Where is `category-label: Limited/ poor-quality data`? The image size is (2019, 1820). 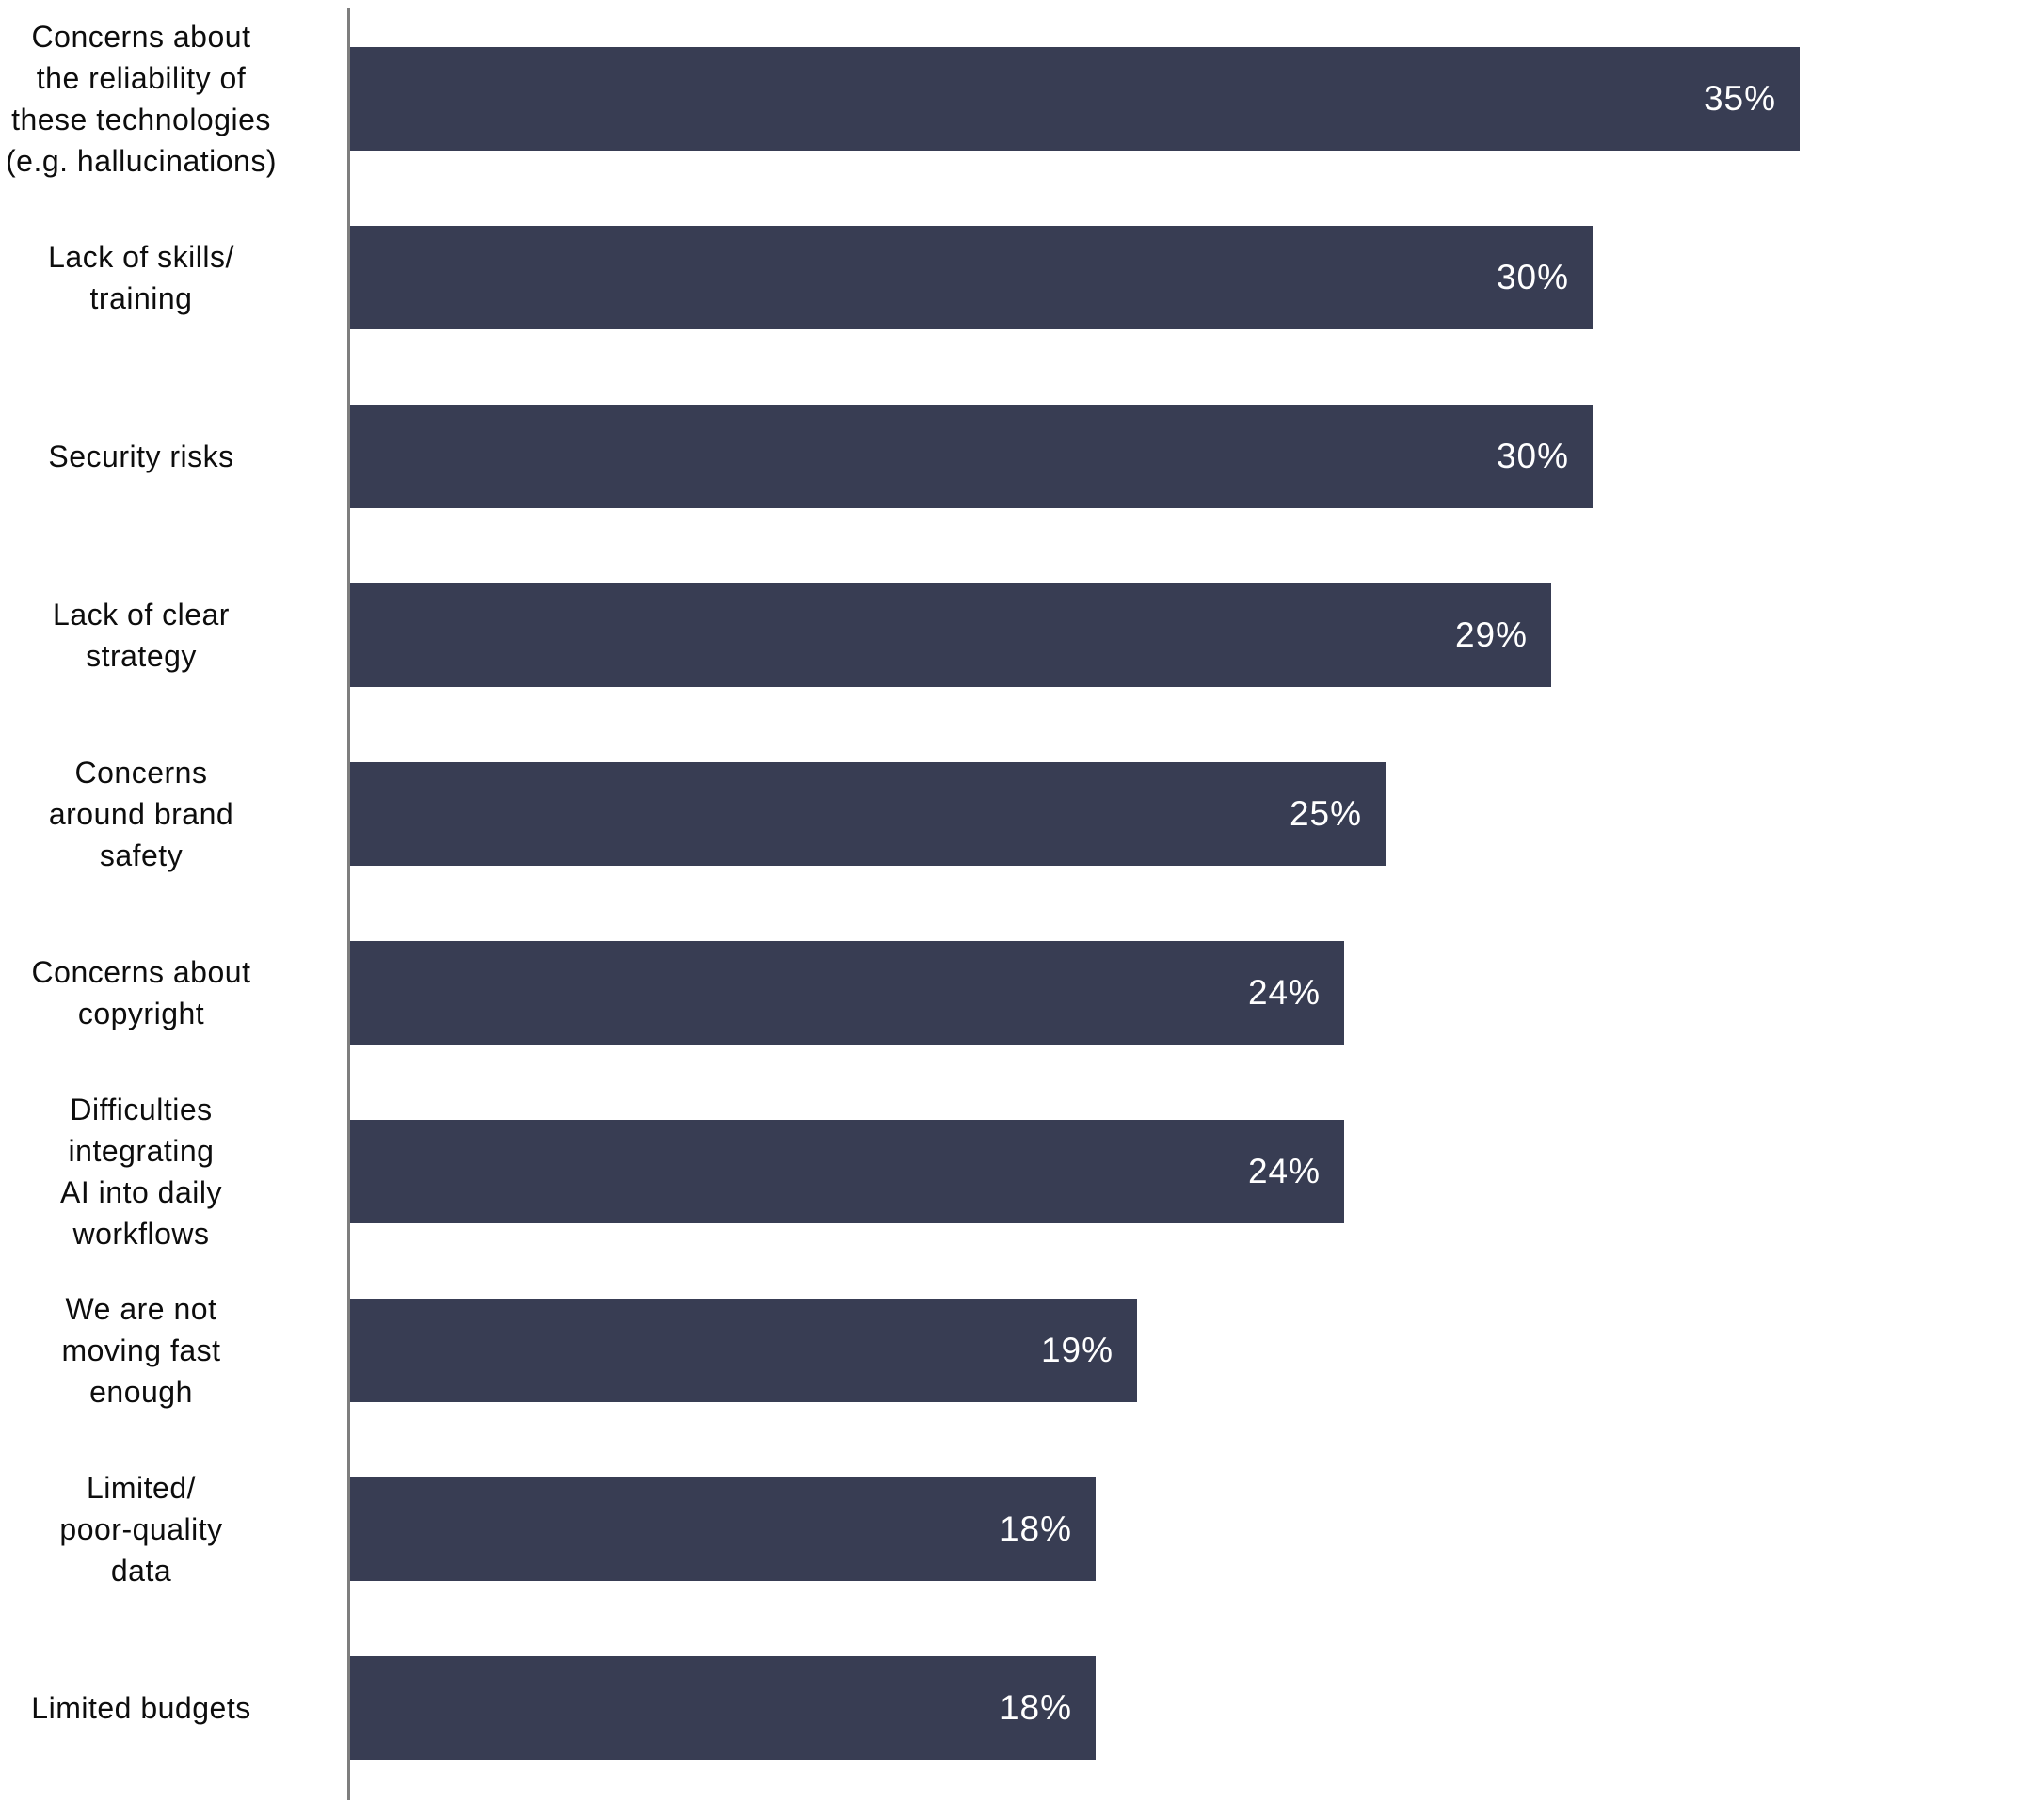
category-label: Limited/ poor-quality data is located at coordinates (141, 1529).